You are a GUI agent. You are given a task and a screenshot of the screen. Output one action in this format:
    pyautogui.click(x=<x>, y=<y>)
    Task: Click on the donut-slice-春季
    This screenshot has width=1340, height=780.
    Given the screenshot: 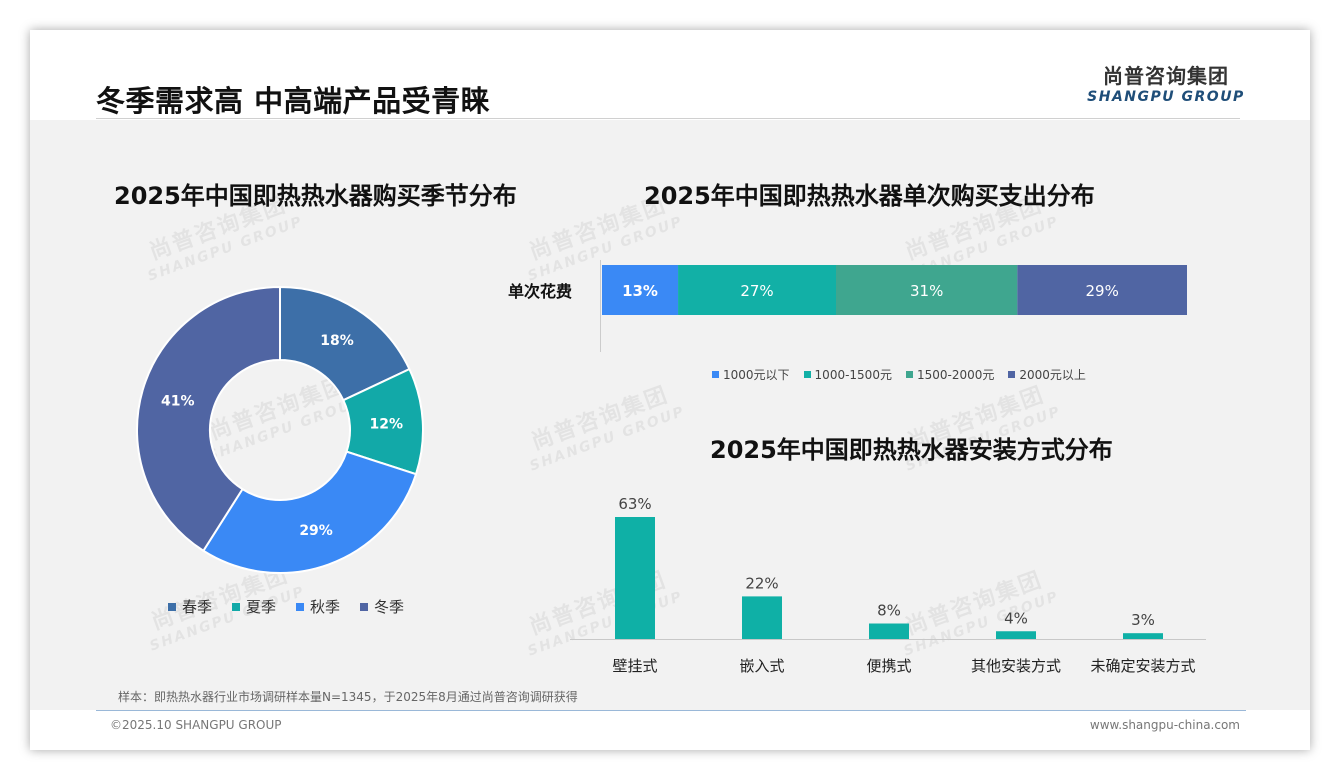 What is the action you would take?
    pyautogui.click(x=345, y=343)
    